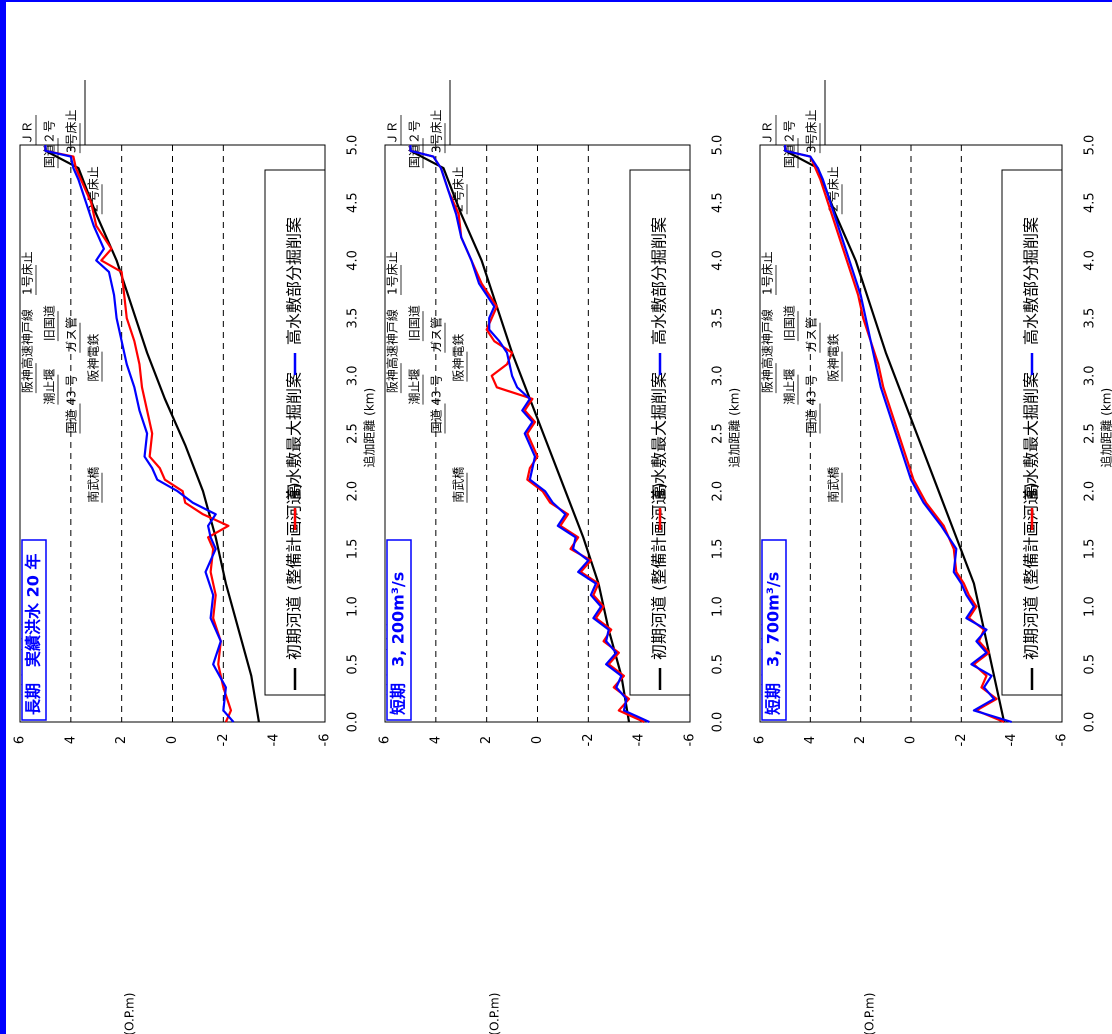 Image resolution: width=1112 pixels, height=1034 pixels. What do you see at coordinates (3, 517) in the screenshot?
I see `frame-border-left` at bounding box center [3, 517].